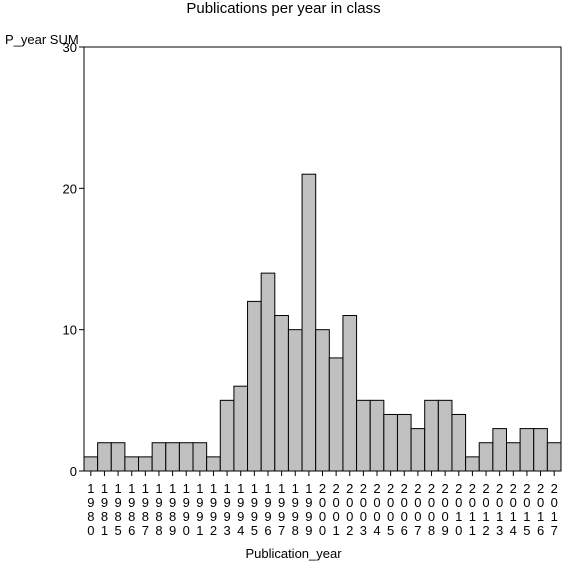  I want to click on bar-2006, so click(404, 442).